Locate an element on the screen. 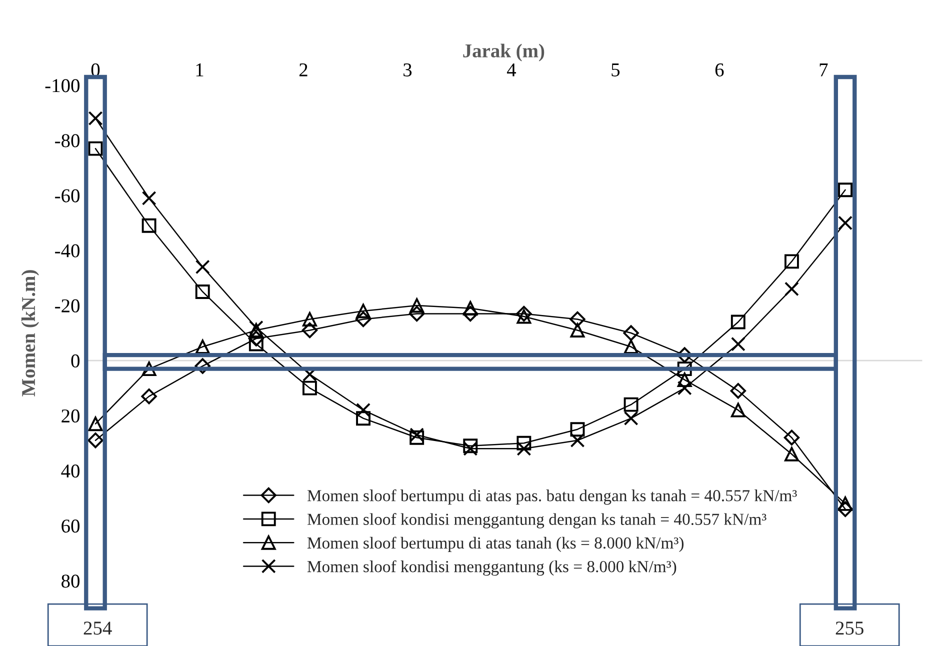  y-tick-label: 60 is located at coordinates (71, 526).